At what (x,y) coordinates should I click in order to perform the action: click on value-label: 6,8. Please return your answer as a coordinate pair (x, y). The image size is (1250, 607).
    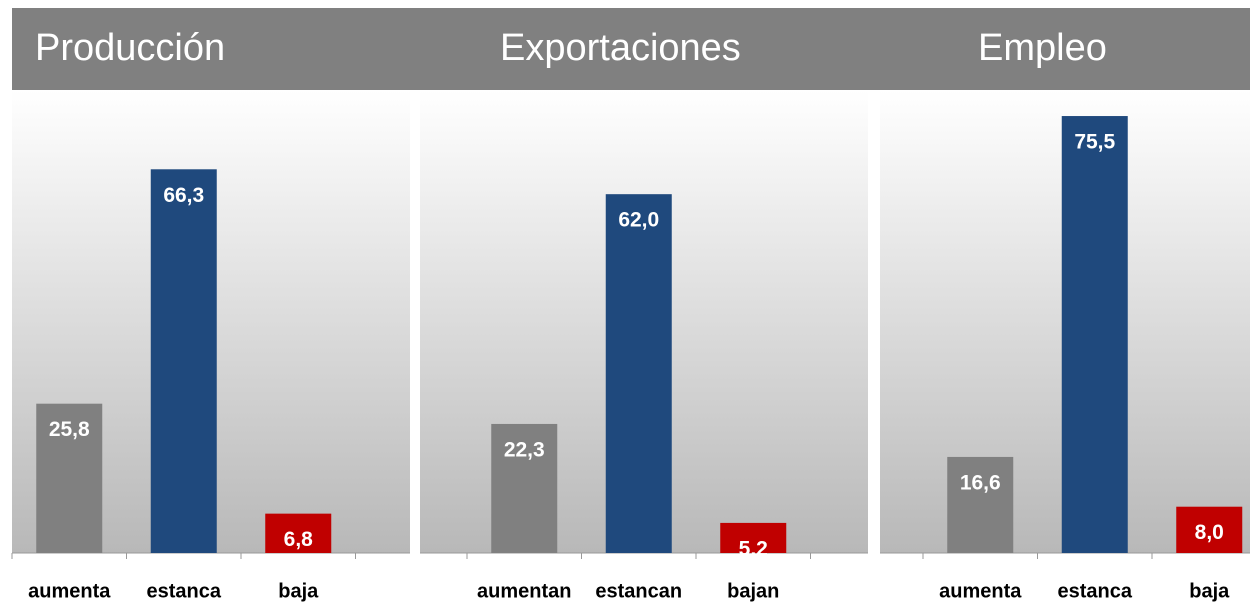
    Looking at the image, I should click on (299, 539).